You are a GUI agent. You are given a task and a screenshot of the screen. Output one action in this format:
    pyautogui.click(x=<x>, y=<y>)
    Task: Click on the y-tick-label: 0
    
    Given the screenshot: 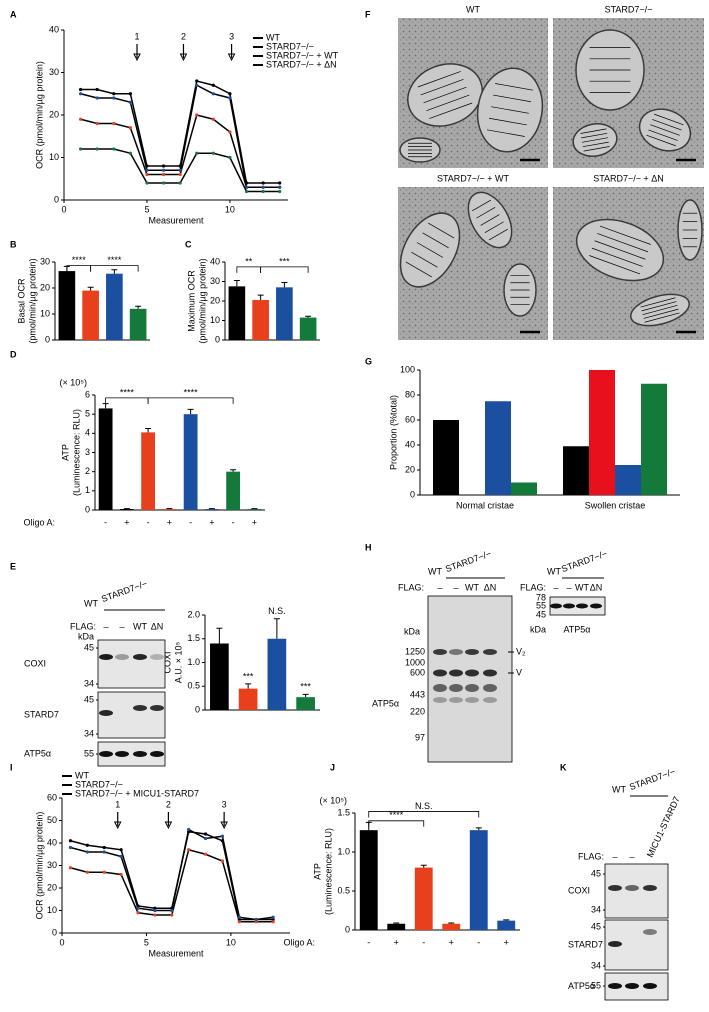 What is the action you would take?
    pyautogui.click(x=87, y=509)
    